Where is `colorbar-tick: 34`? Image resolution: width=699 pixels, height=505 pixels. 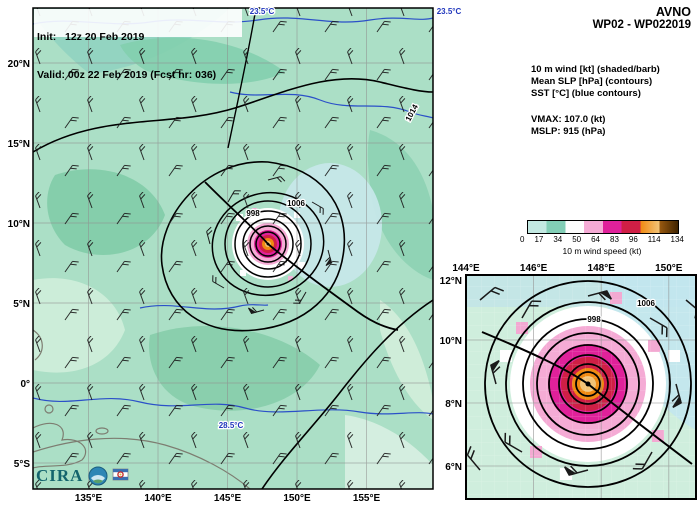
colorbar-tick: 34 is located at coordinates (558, 239).